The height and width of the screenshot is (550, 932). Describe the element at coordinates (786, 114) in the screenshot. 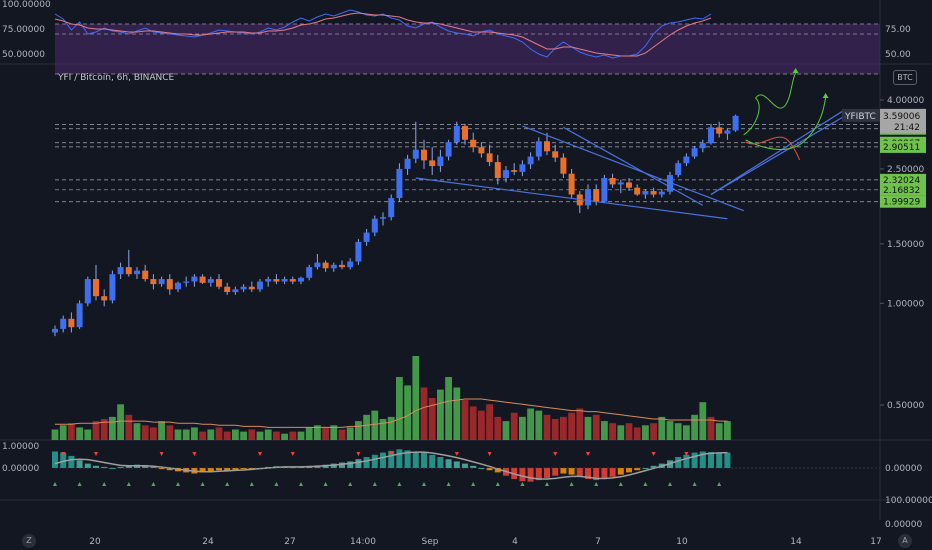

I see `projection-paths` at that location.